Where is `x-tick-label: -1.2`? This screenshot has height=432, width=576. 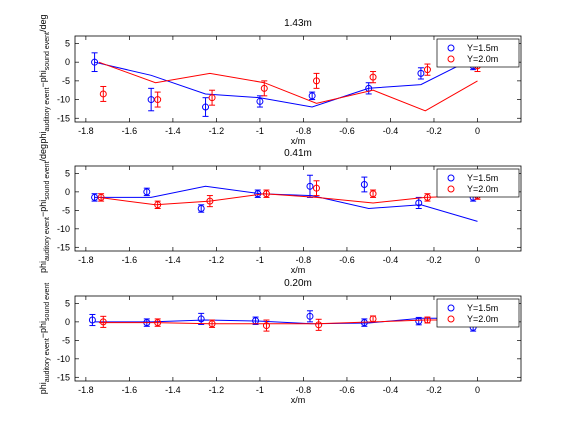 x-tick-label: -1.2 is located at coordinates (217, 390).